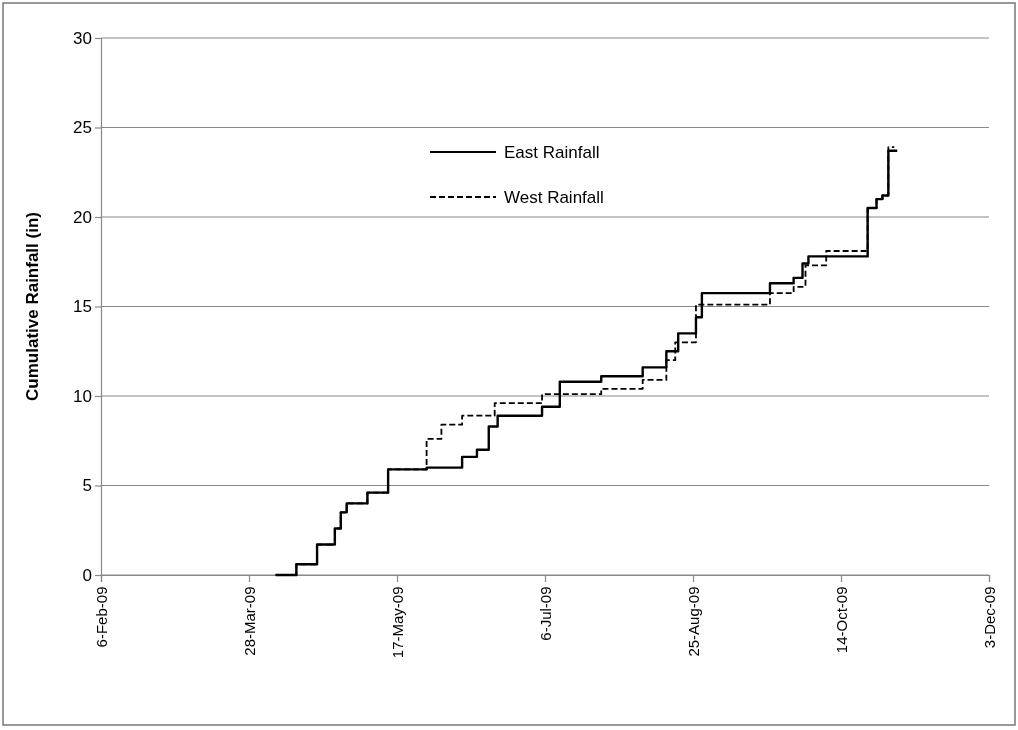 The image size is (1018, 730). I want to click on y-tick-label: 5, so click(87, 486).